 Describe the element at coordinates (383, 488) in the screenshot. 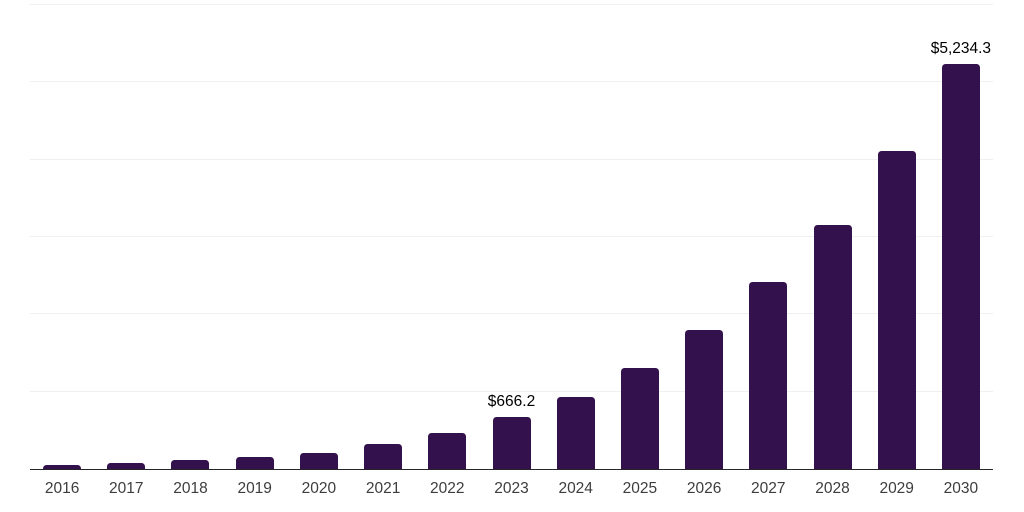

I see `x-axis-label-2021: 2021` at that location.